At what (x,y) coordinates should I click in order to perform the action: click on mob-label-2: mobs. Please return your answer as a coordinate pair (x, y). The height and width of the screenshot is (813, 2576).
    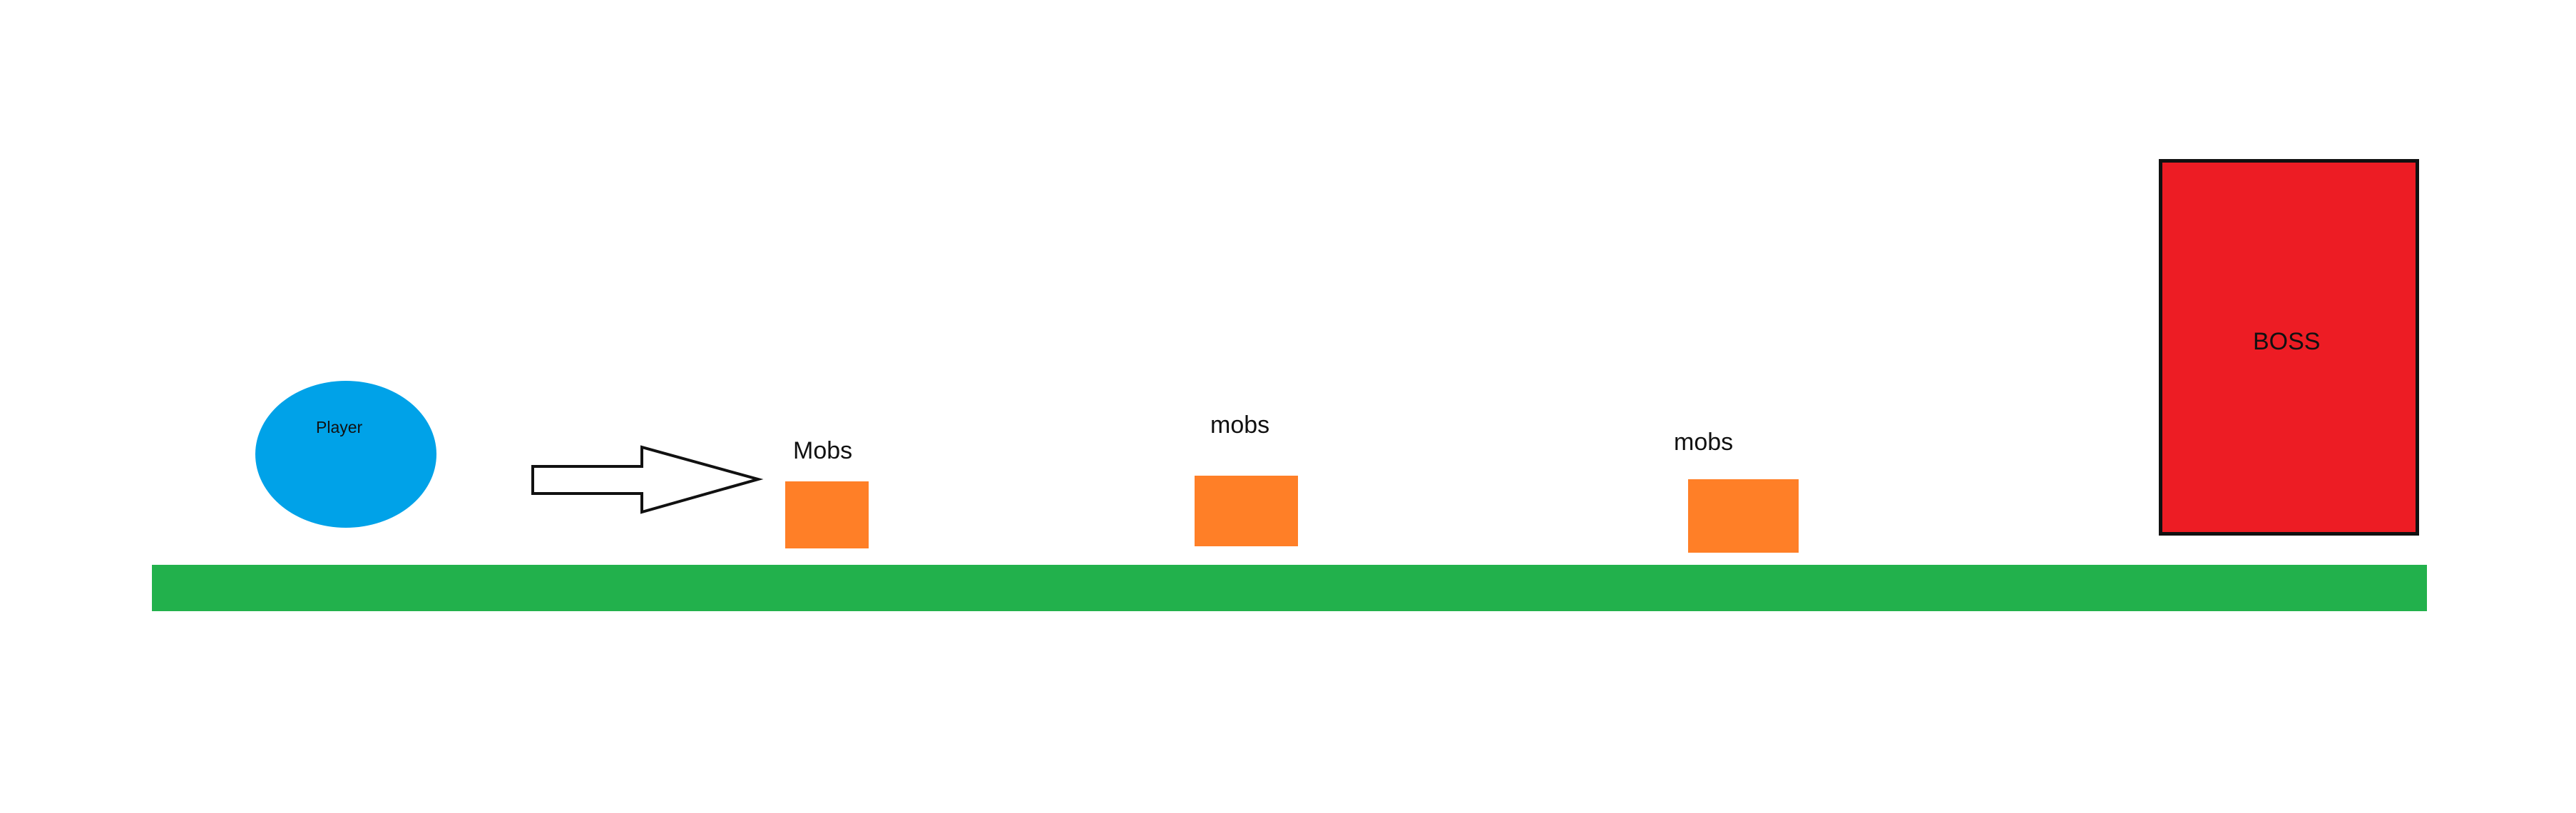
    Looking at the image, I should click on (1240, 425).